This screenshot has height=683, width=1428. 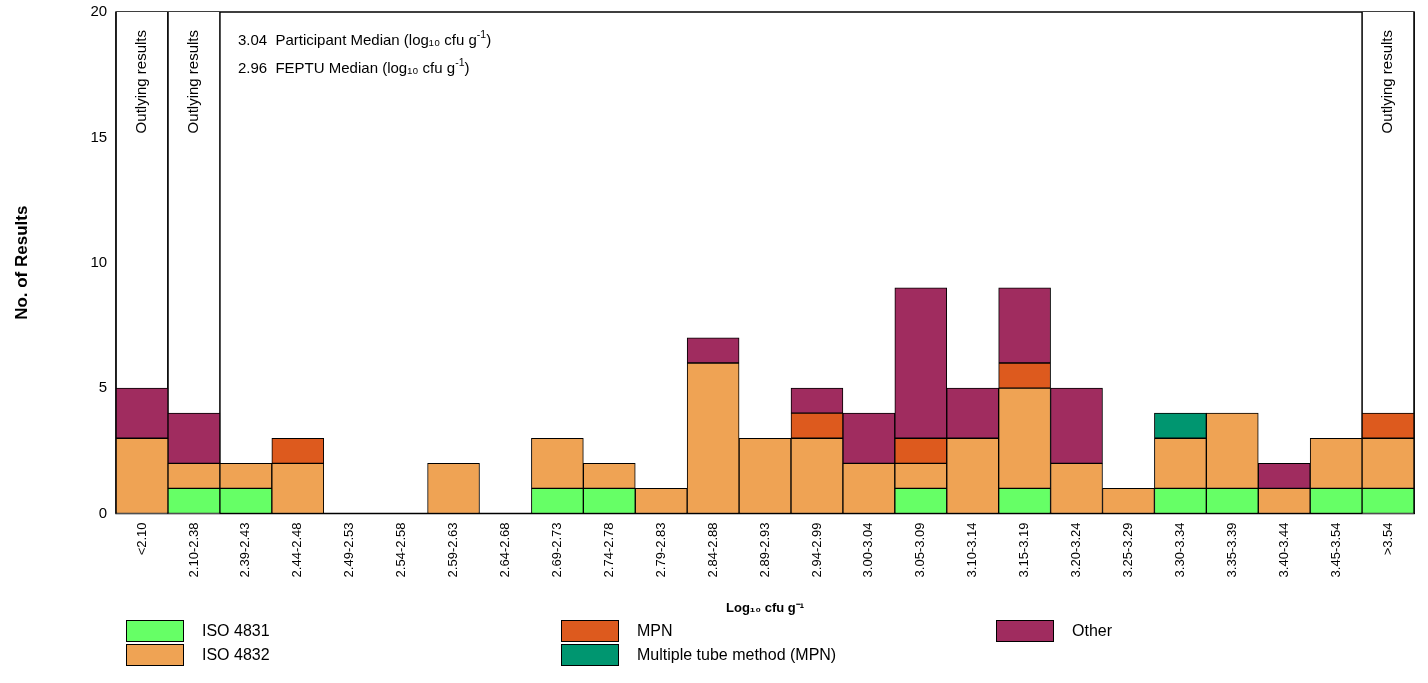 I want to click on x-tick-label: 2.49-2.53, so click(x=349, y=550).